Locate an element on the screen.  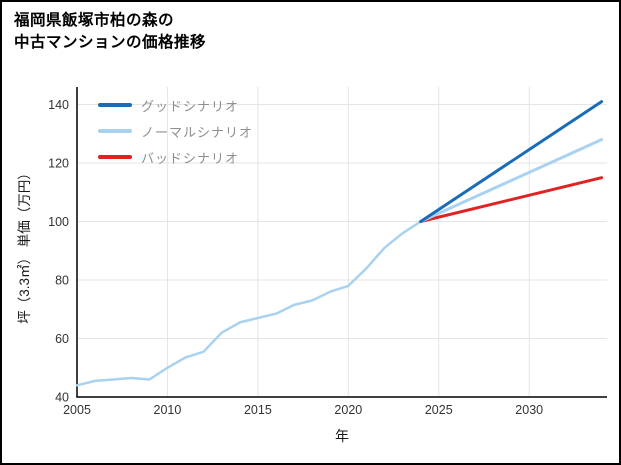
x-axis-label: 年 is located at coordinates (342, 436).